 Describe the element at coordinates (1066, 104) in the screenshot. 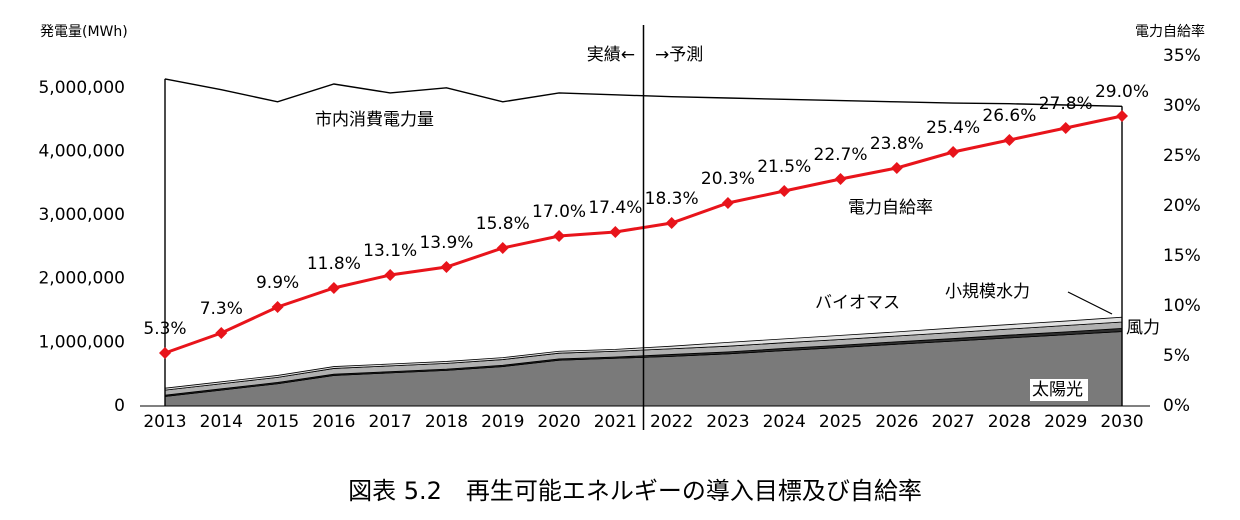

I see `data-label: 27.8%` at that location.